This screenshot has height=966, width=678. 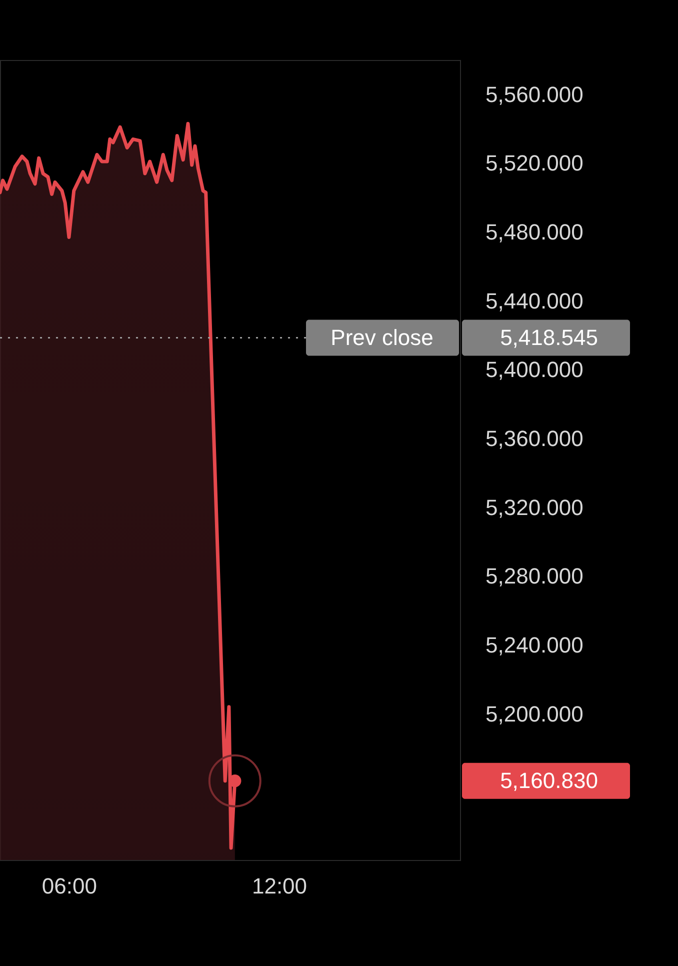 What do you see at coordinates (535, 232) in the screenshot?
I see `y-tick-label: 5,480.000` at bounding box center [535, 232].